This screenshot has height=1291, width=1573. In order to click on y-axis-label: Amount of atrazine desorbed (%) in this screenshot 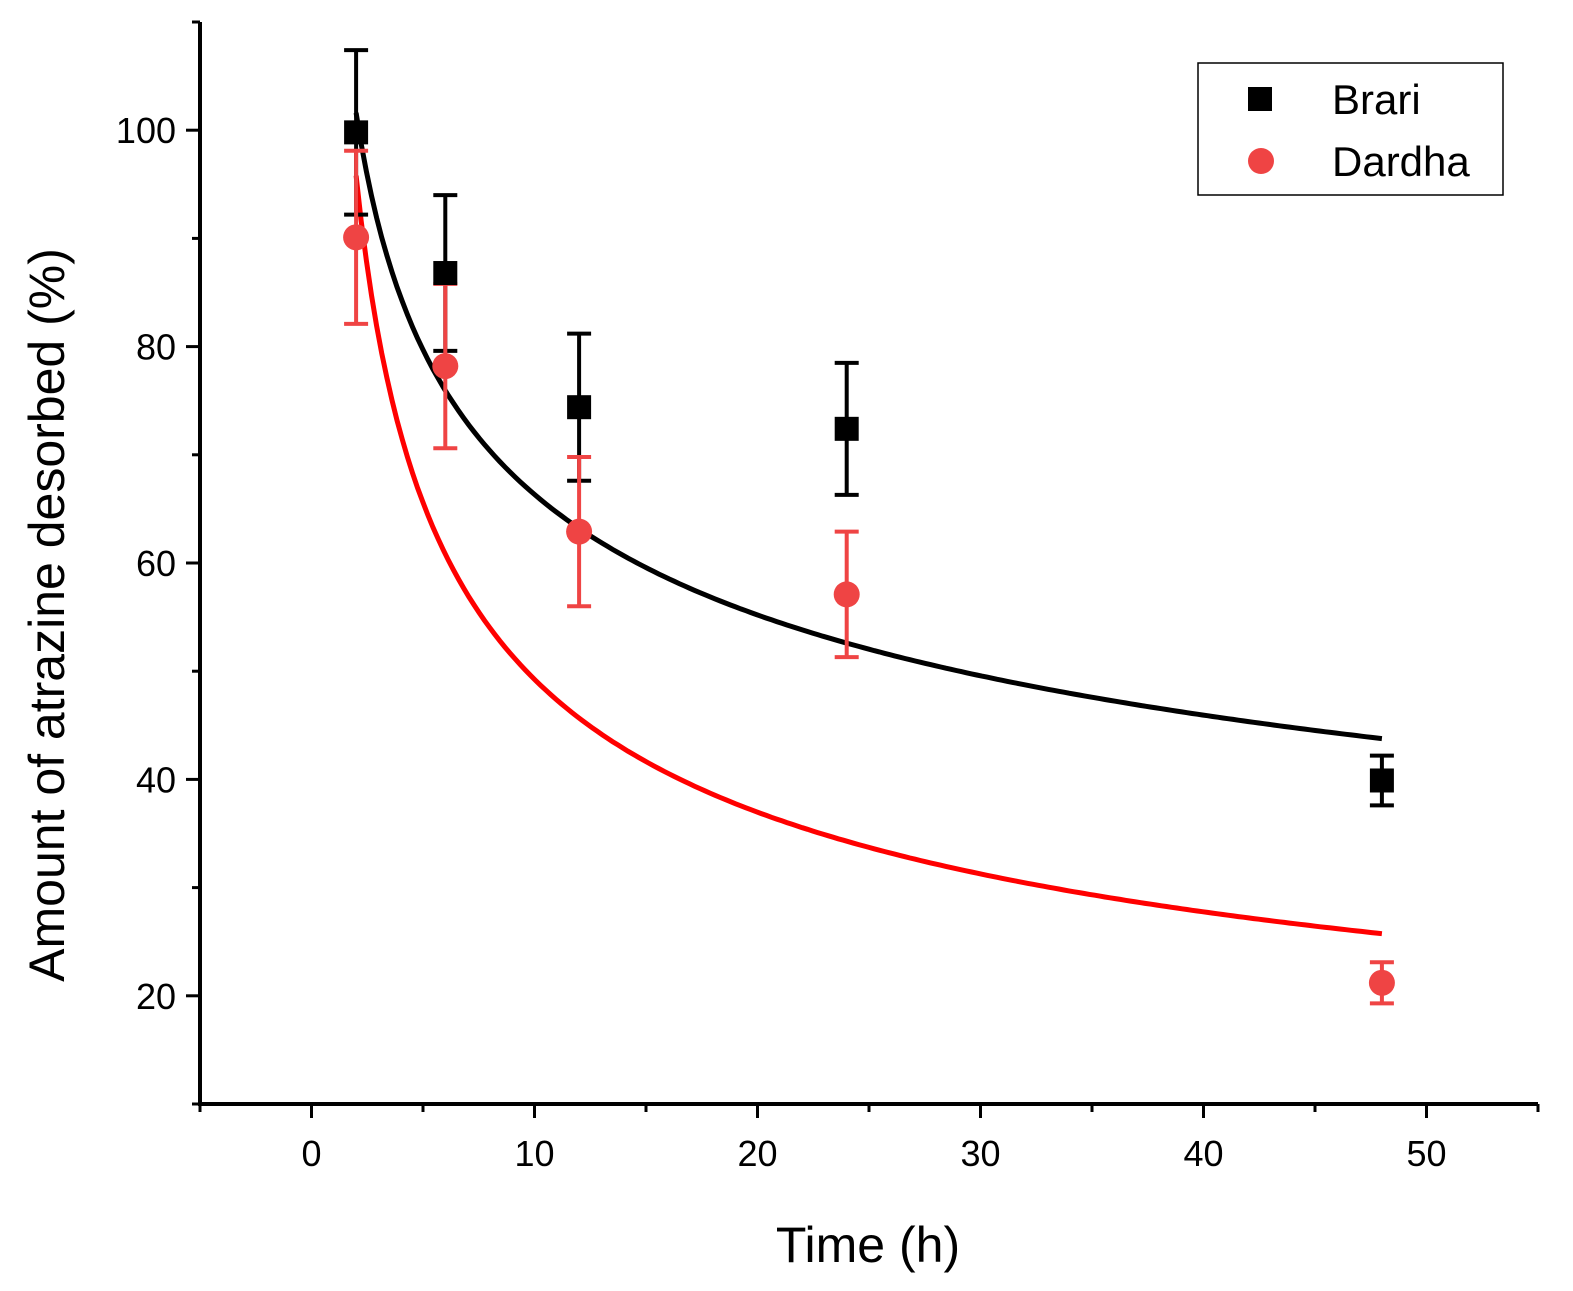, I will do `click(47, 615)`.